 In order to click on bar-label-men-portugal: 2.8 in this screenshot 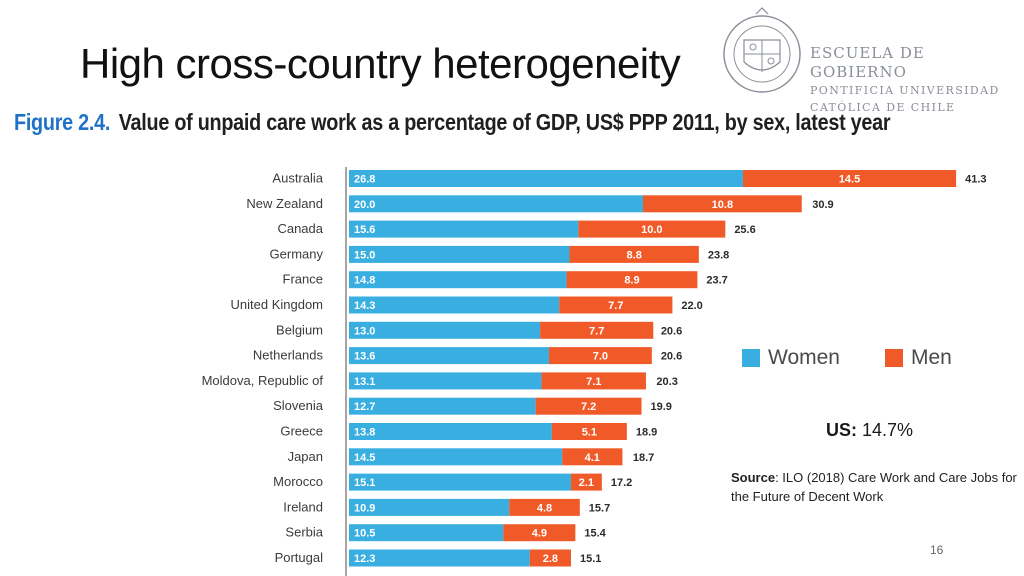, I will do `click(550, 559)`.